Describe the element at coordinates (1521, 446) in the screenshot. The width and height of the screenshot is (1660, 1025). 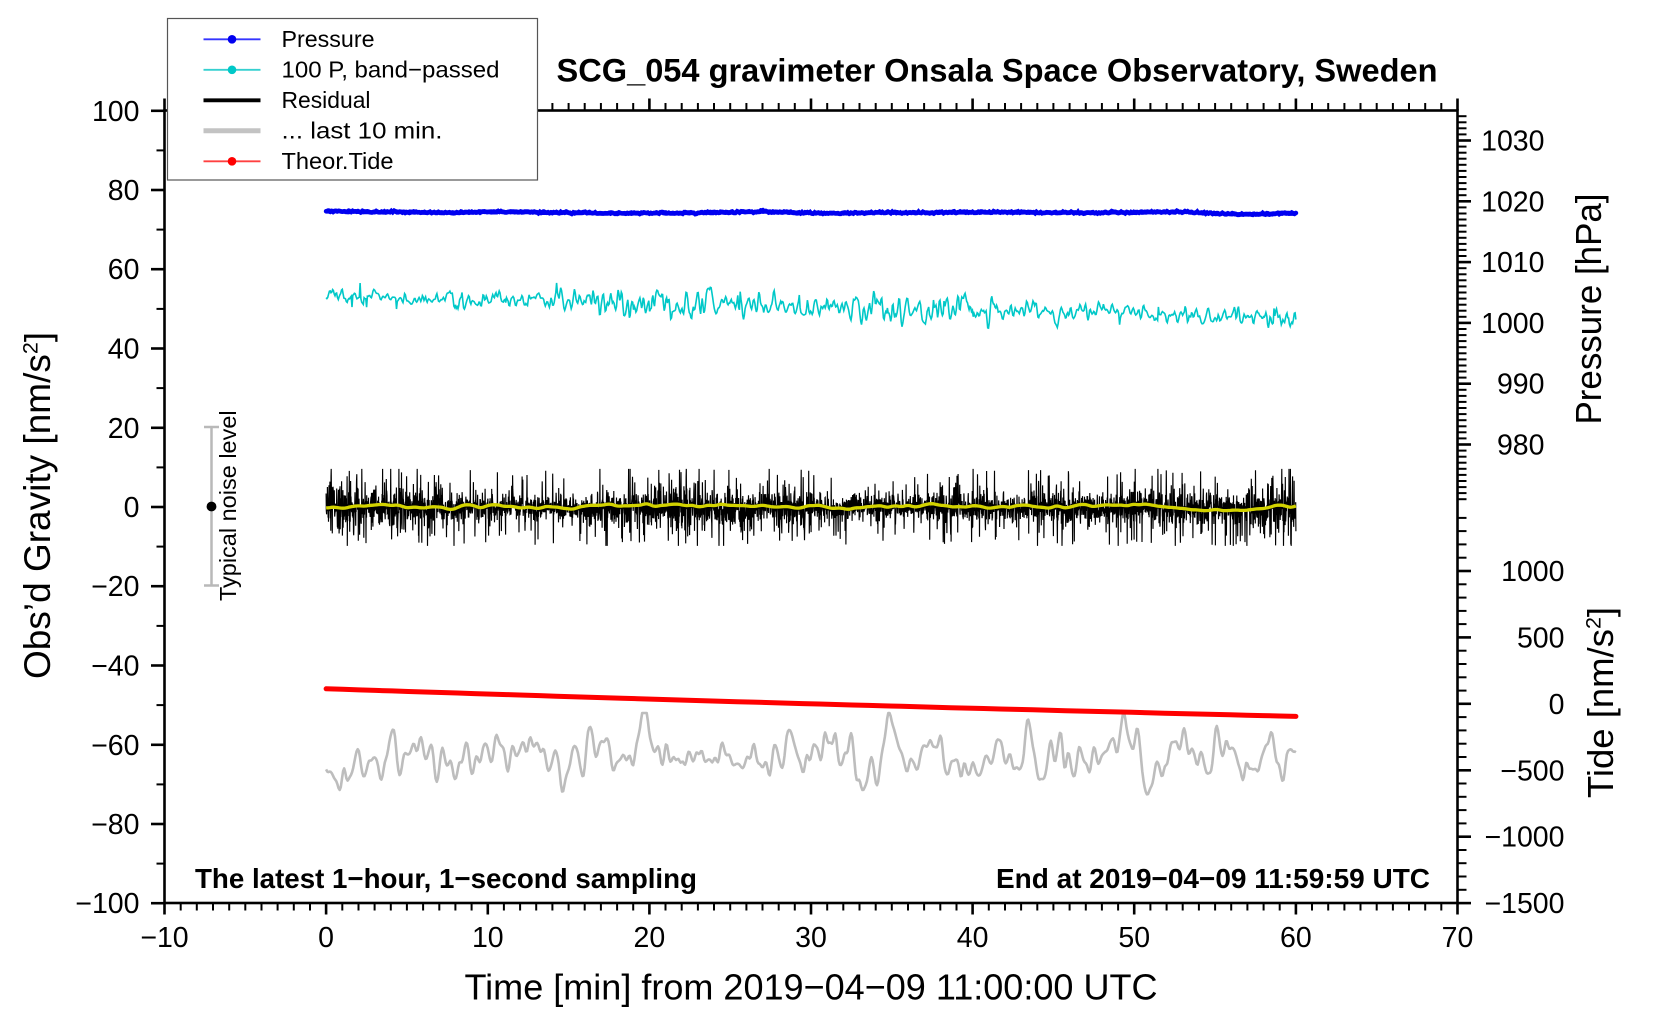
I see `svg-text: 980` at that location.